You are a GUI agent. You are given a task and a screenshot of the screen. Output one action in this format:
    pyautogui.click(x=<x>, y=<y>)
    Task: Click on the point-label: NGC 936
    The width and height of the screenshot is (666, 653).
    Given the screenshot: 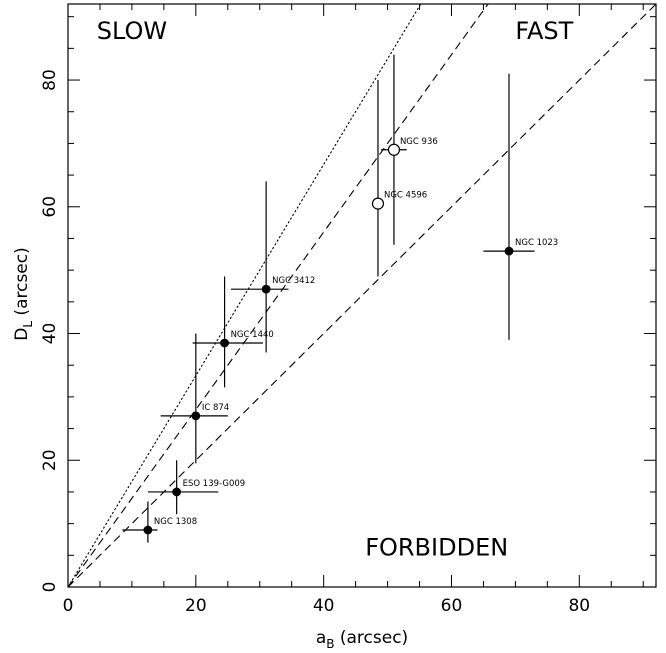 What is the action you would take?
    pyautogui.click(x=419, y=142)
    